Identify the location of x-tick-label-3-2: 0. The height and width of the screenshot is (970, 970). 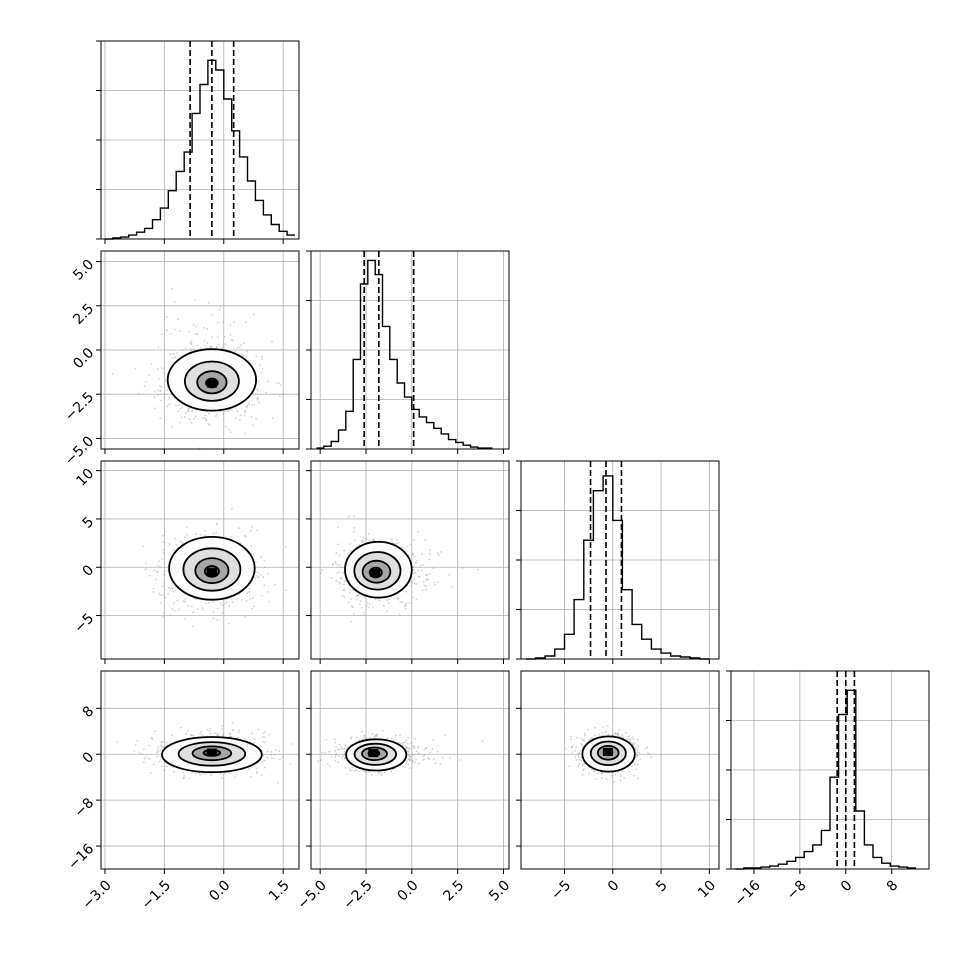
(847, 886).